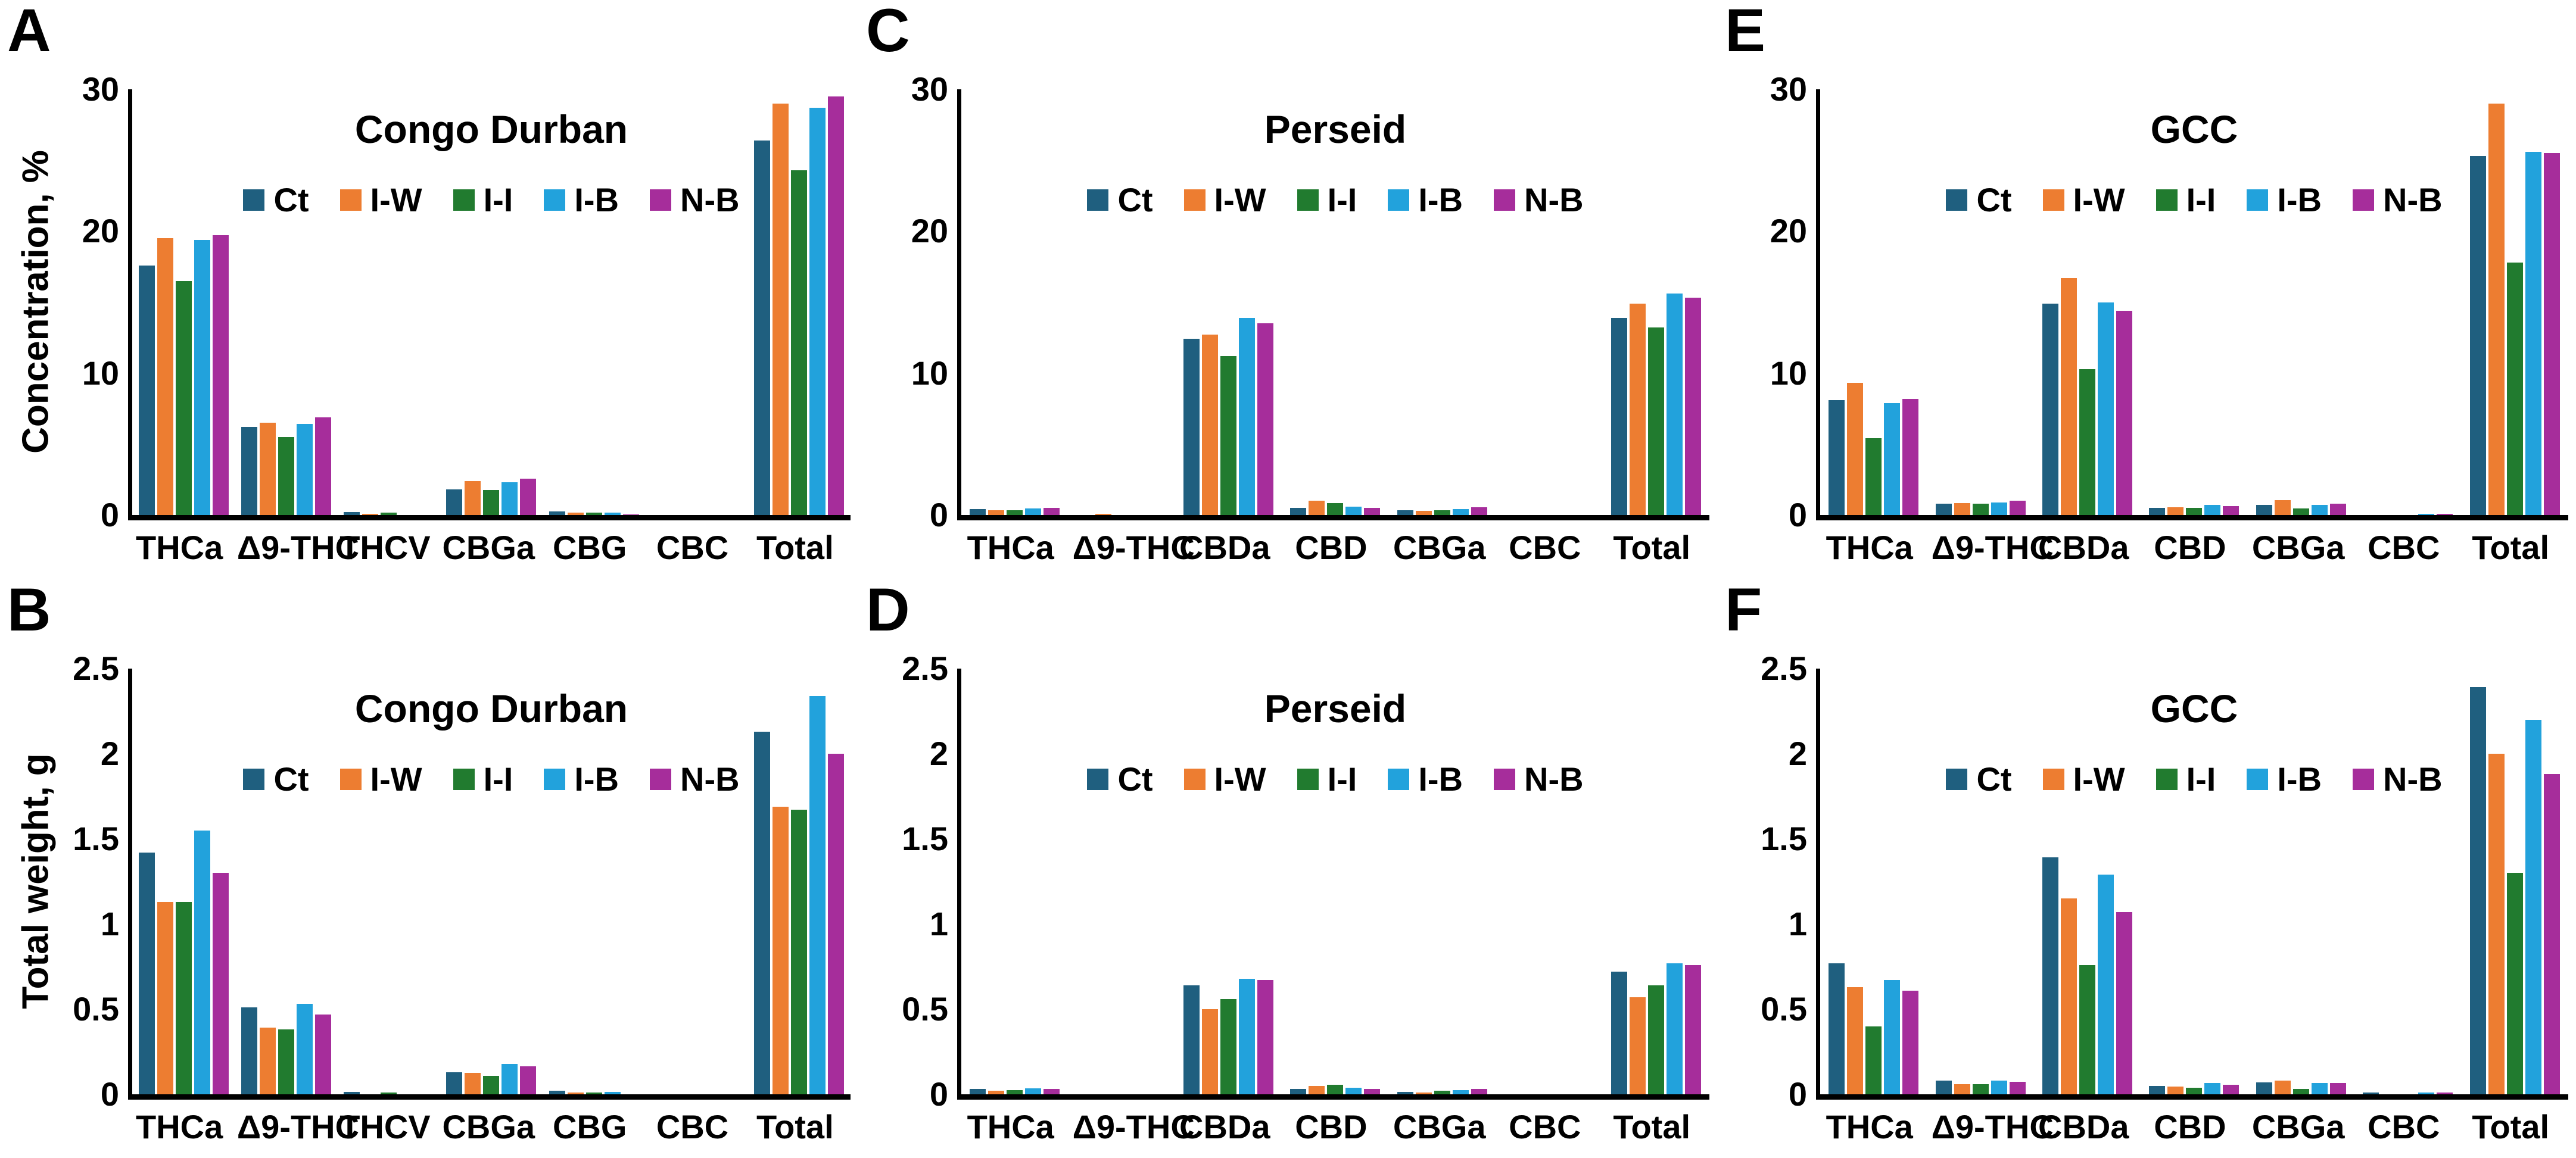 The width and height of the screenshot is (2576, 1158). What do you see at coordinates (1120, 779) in the screenshot?
I see `legend-item: Ct` at bounding box center [1120, 779].